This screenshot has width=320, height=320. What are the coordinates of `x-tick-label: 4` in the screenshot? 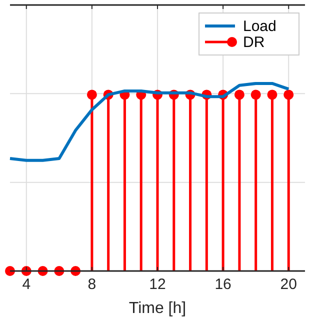 It's located at (26, 284).